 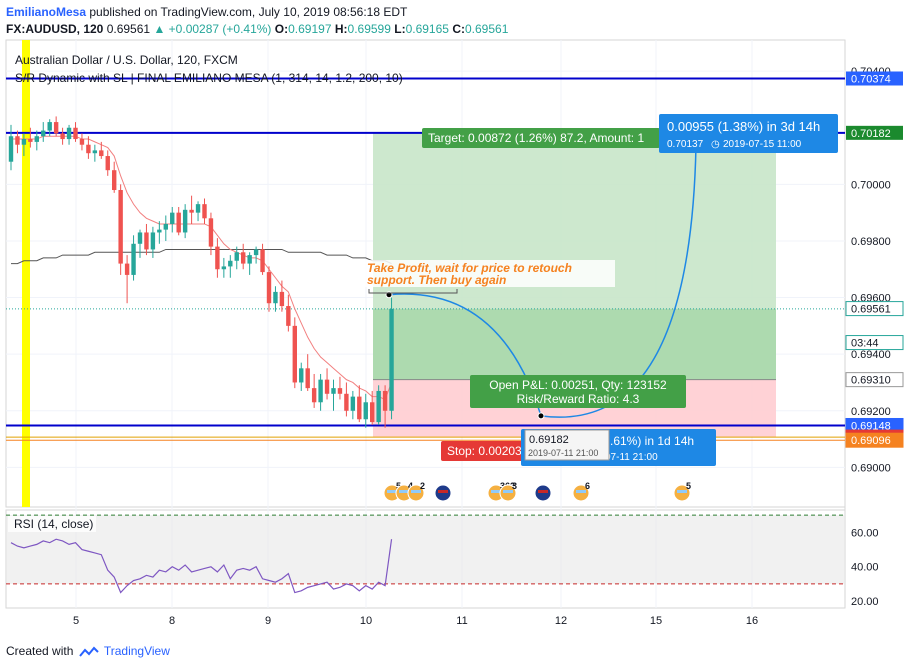 What do you see at coordinates (874, 309) in the screenshot?
I see `price-label-tag: 0.69561` at bounding box center [874, 309].